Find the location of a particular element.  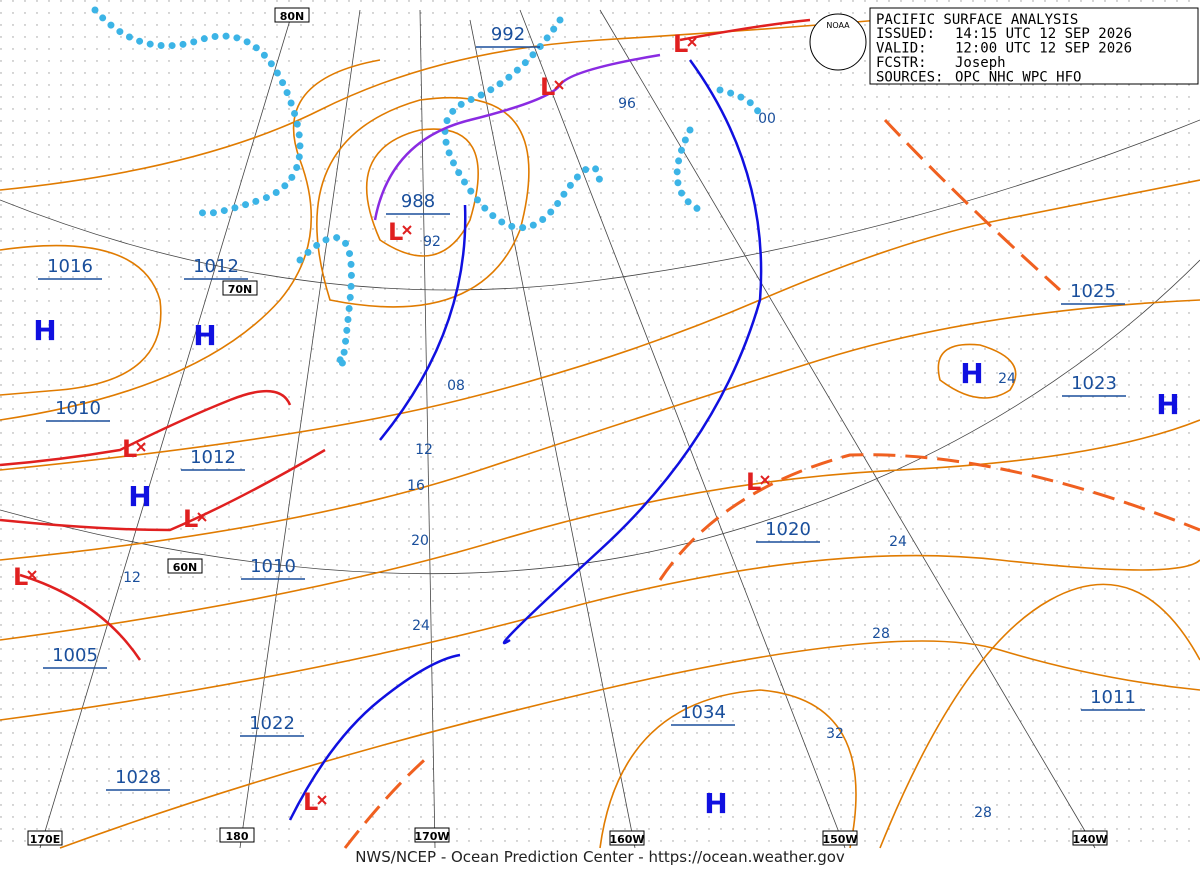

isobar-label: 16 is located at coordinates (416, 486).